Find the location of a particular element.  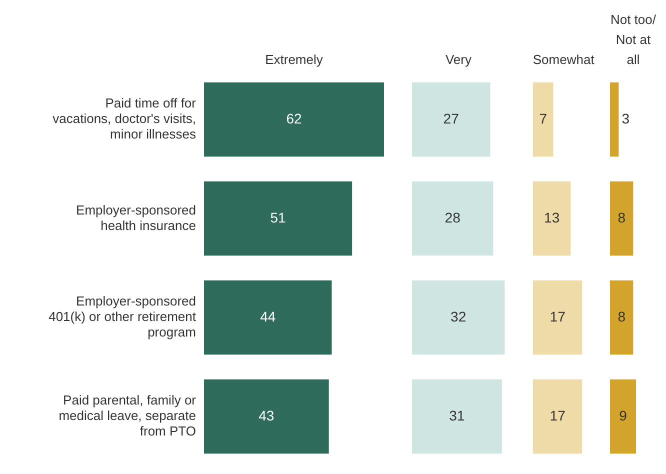

data-label: 27 is located at coordinates (451, 118).